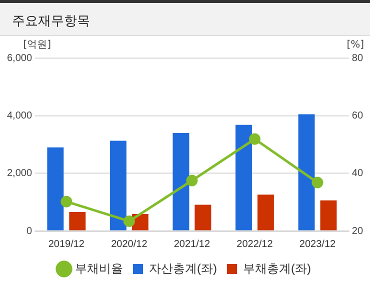 This screenshot has height=285, width=370. Describe the element at coordinates (19, 116) in the screenshot. I see `y-tick-label: 4,000` at that location.